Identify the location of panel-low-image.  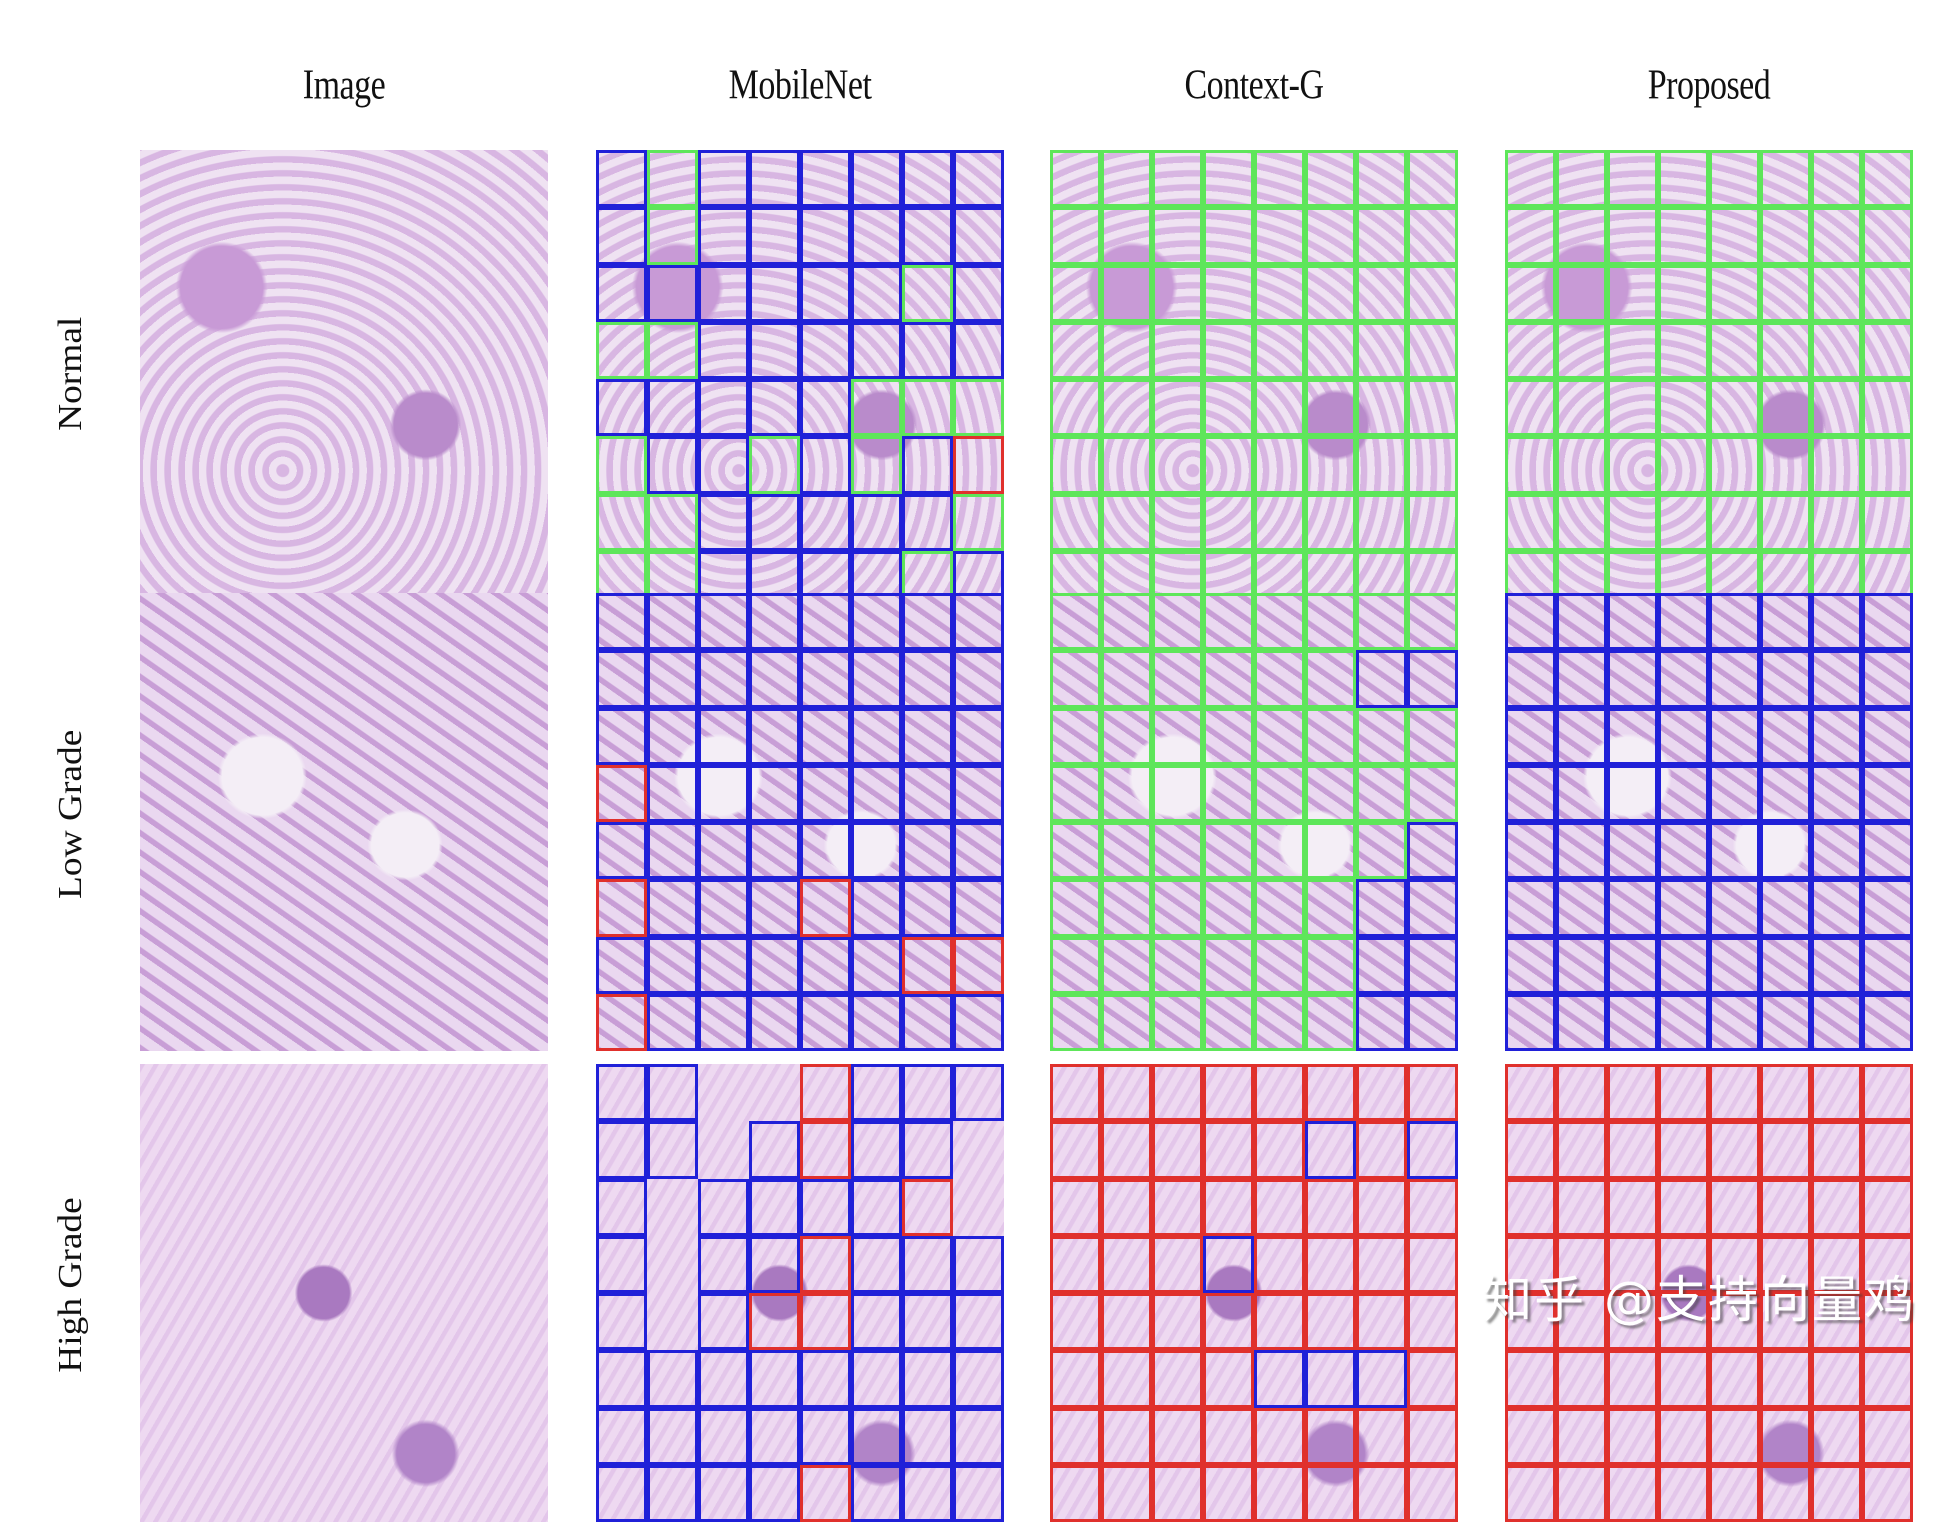
(344, 822).